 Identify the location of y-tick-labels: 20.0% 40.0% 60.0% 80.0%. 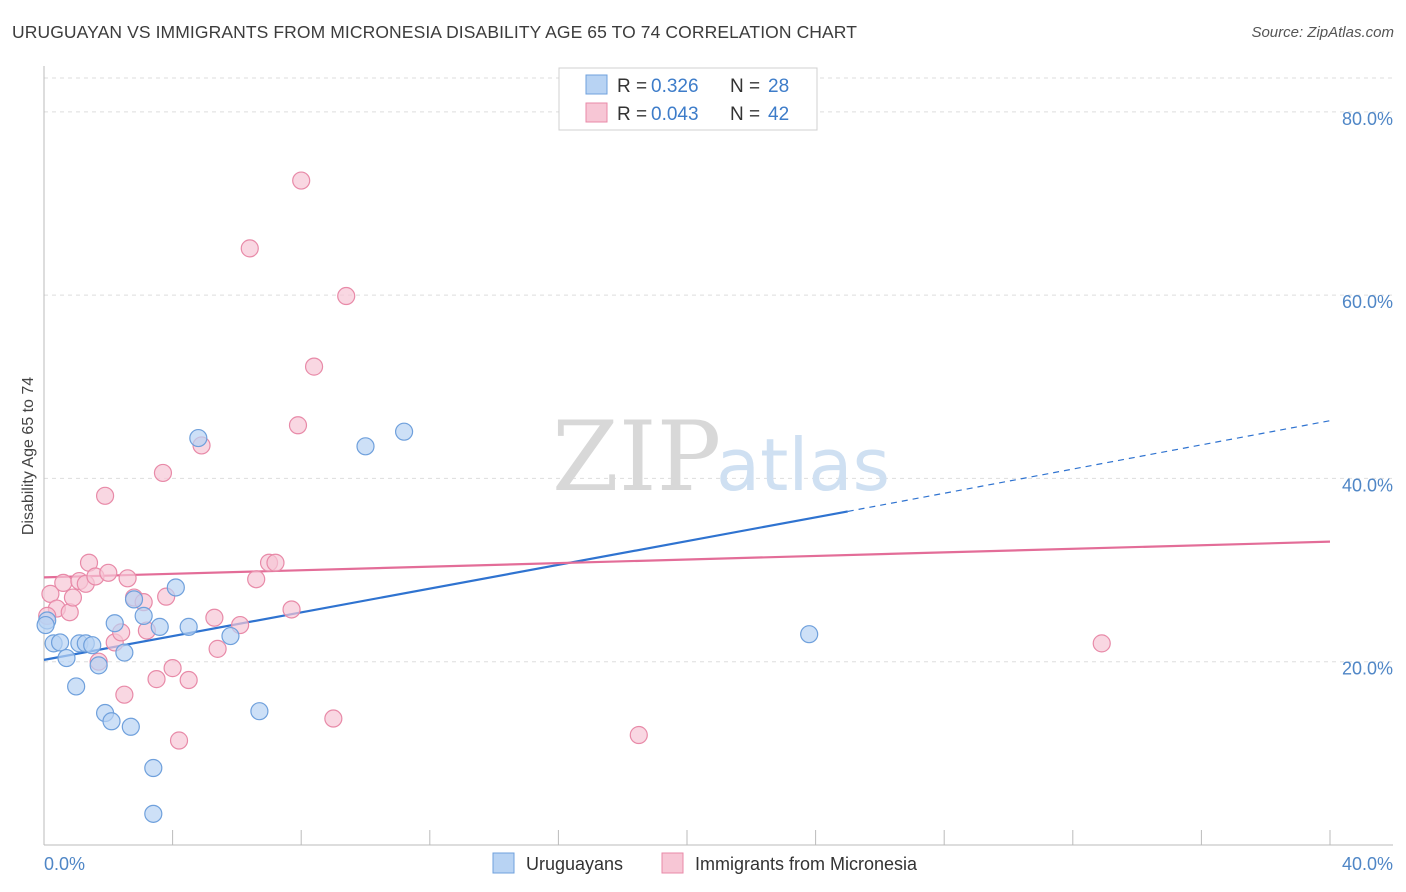
(1367, 394).